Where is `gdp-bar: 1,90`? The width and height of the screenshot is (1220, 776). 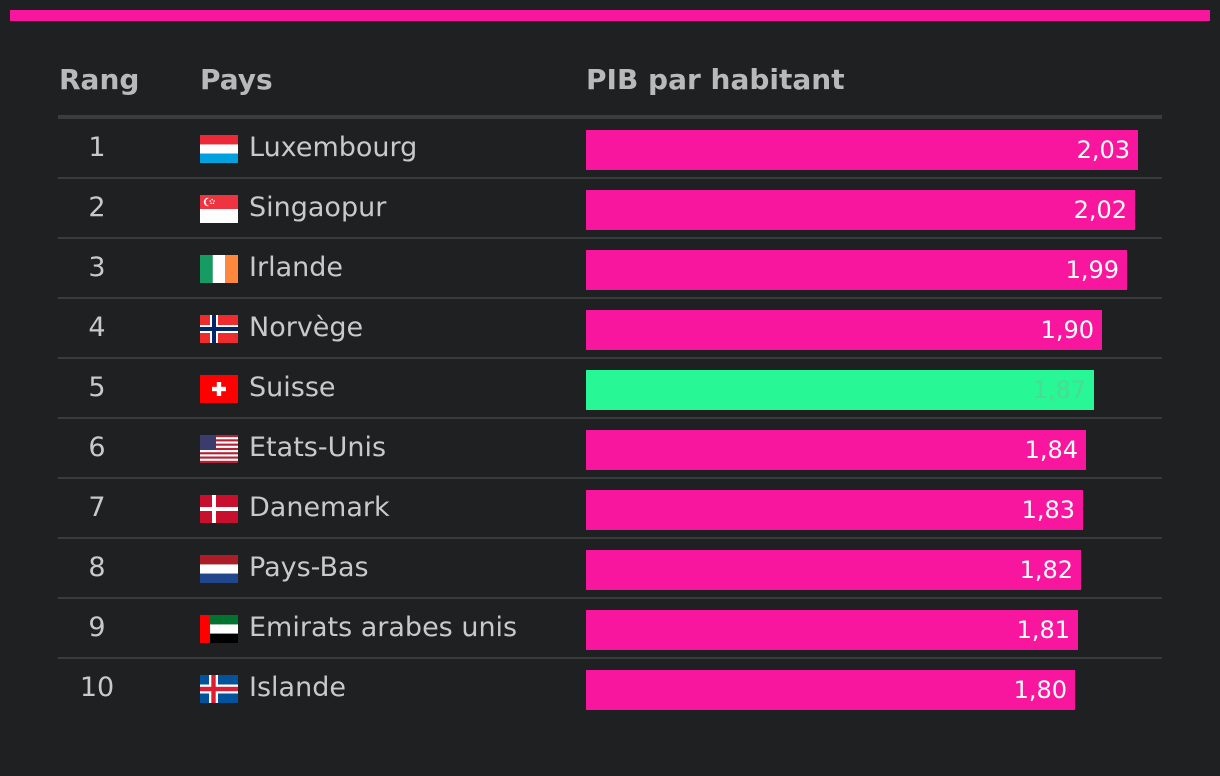
gdp-bar: 1,90 is located at coordinates (844, 330).